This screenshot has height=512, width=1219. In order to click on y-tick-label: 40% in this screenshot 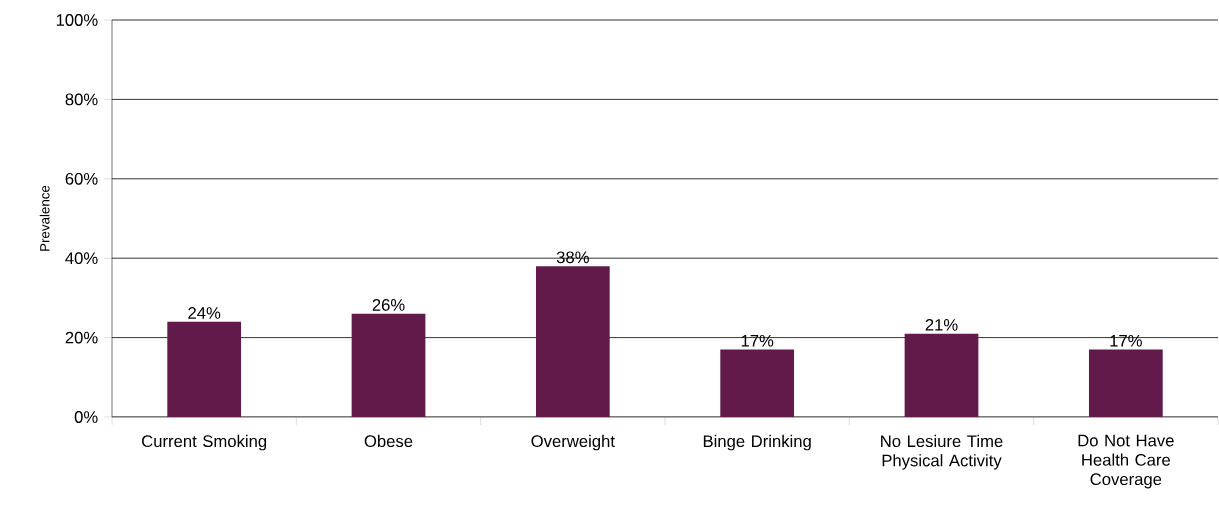, I will do `click(81, 258)`.